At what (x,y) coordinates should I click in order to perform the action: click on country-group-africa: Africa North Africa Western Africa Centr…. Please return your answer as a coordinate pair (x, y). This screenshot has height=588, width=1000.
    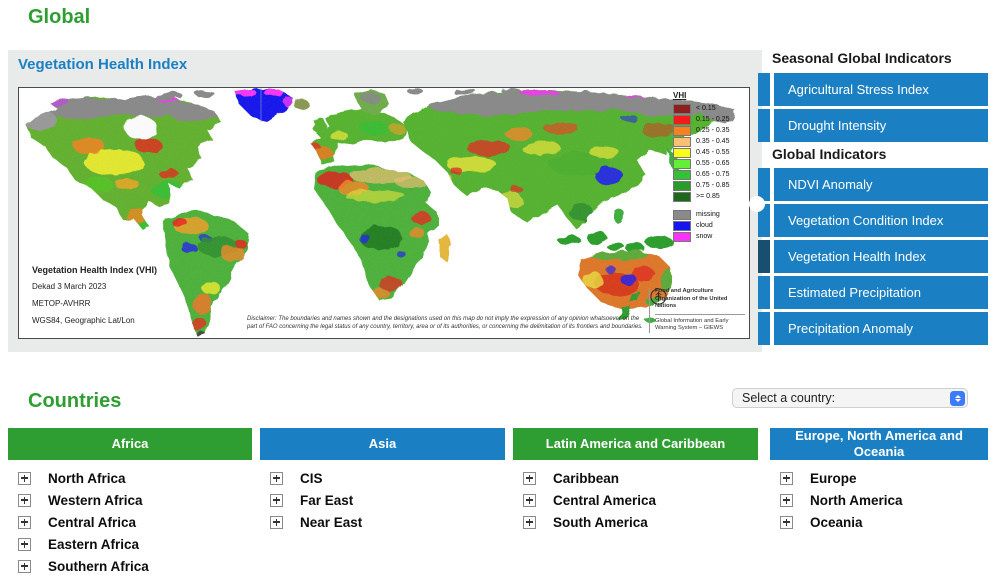
    Looking at the image, I should click on (130, 502).